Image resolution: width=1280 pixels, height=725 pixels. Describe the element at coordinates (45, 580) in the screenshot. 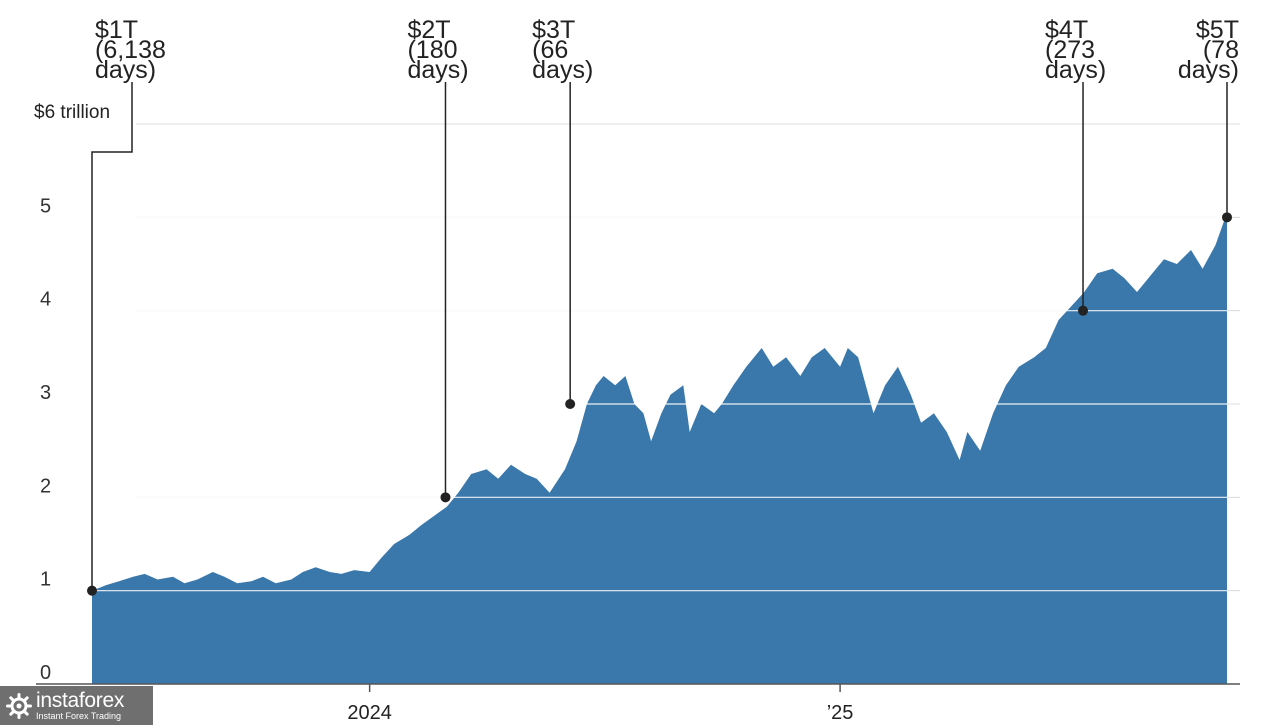

I see `y-tick-label: 1` at that location.